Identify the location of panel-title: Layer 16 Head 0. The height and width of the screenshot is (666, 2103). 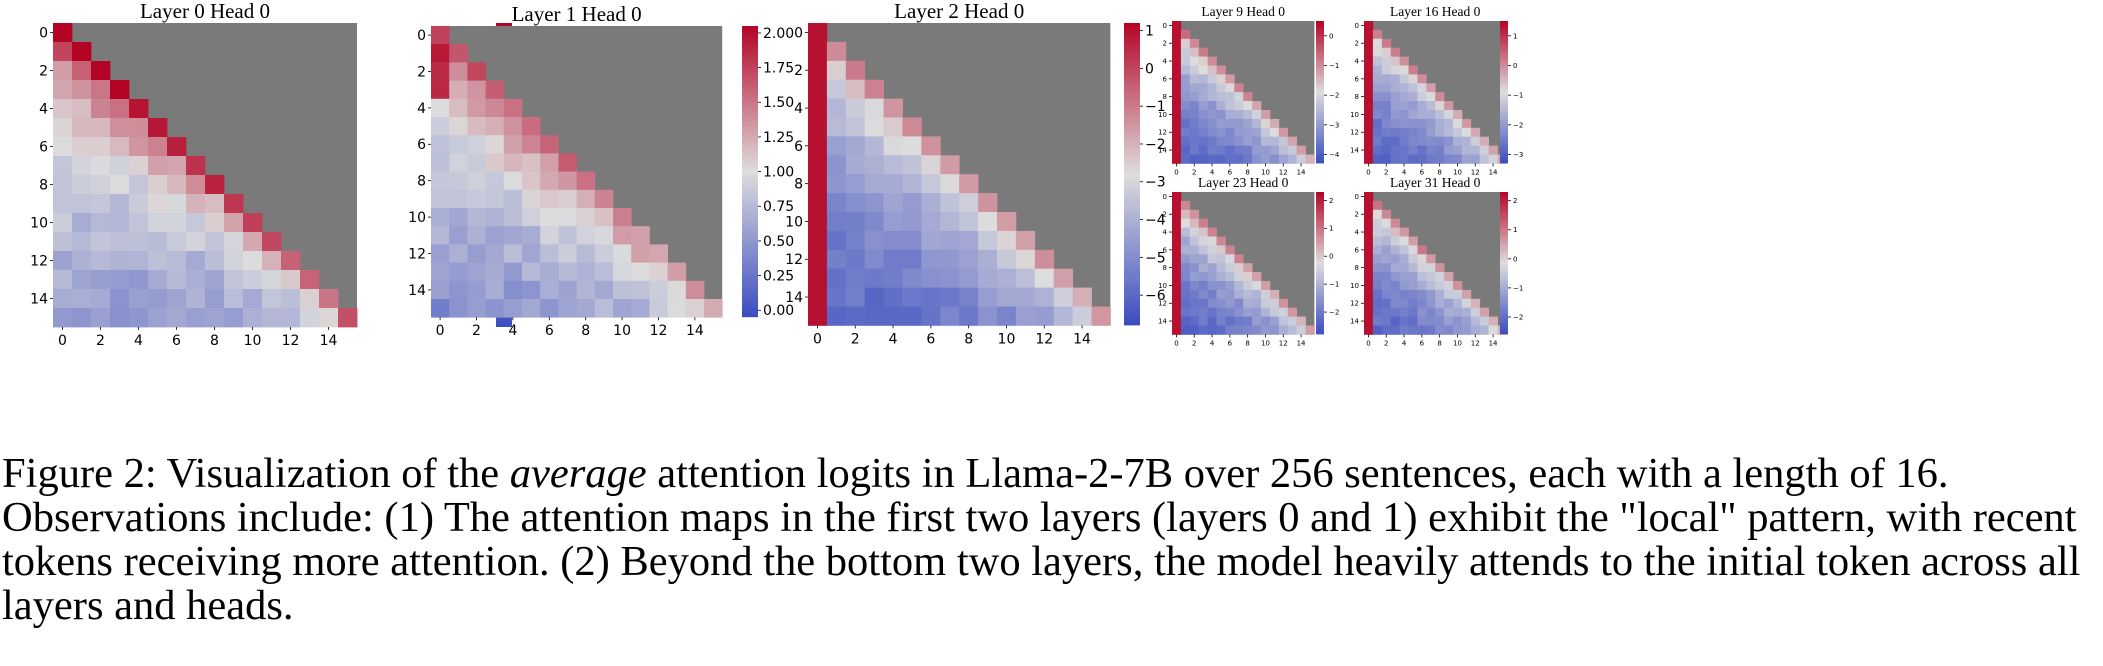
(1435, 11).